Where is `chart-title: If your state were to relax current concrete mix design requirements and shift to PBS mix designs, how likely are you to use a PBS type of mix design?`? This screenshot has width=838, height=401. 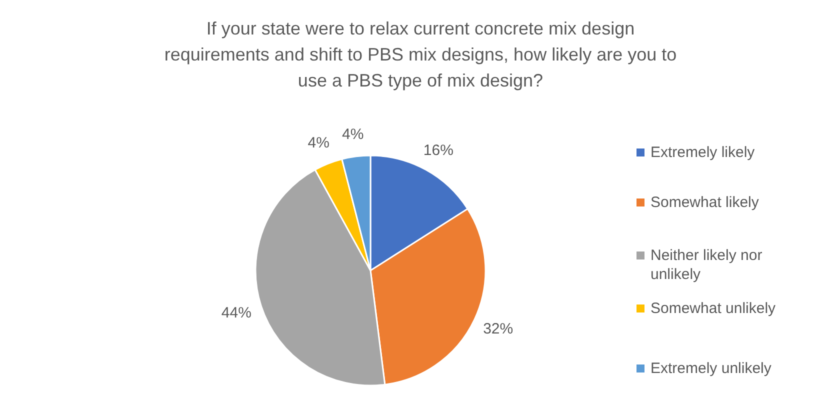
chart-title: If your state were to relax current concrete mix design requirements and shift to PBS mix designs, how likely are you to use a PBS type of mix design? is located at coordinates (420, 54).